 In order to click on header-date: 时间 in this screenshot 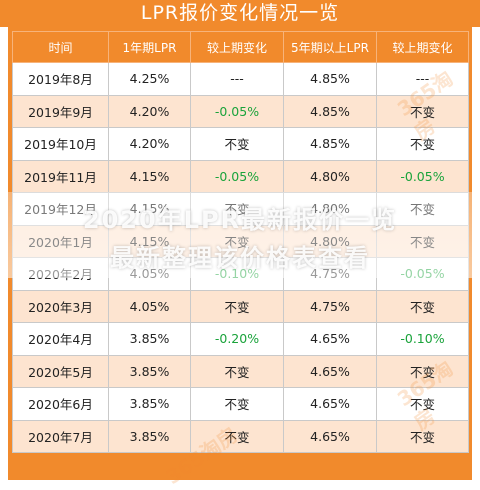, I will do `click(60, 47)`.